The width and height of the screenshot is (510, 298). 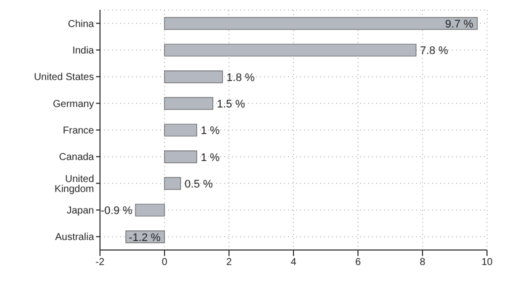 What do you see at coordinates (229, 262) in the screenshot?
I see `x-tick-label: 2` at bounding box center [229, 262].